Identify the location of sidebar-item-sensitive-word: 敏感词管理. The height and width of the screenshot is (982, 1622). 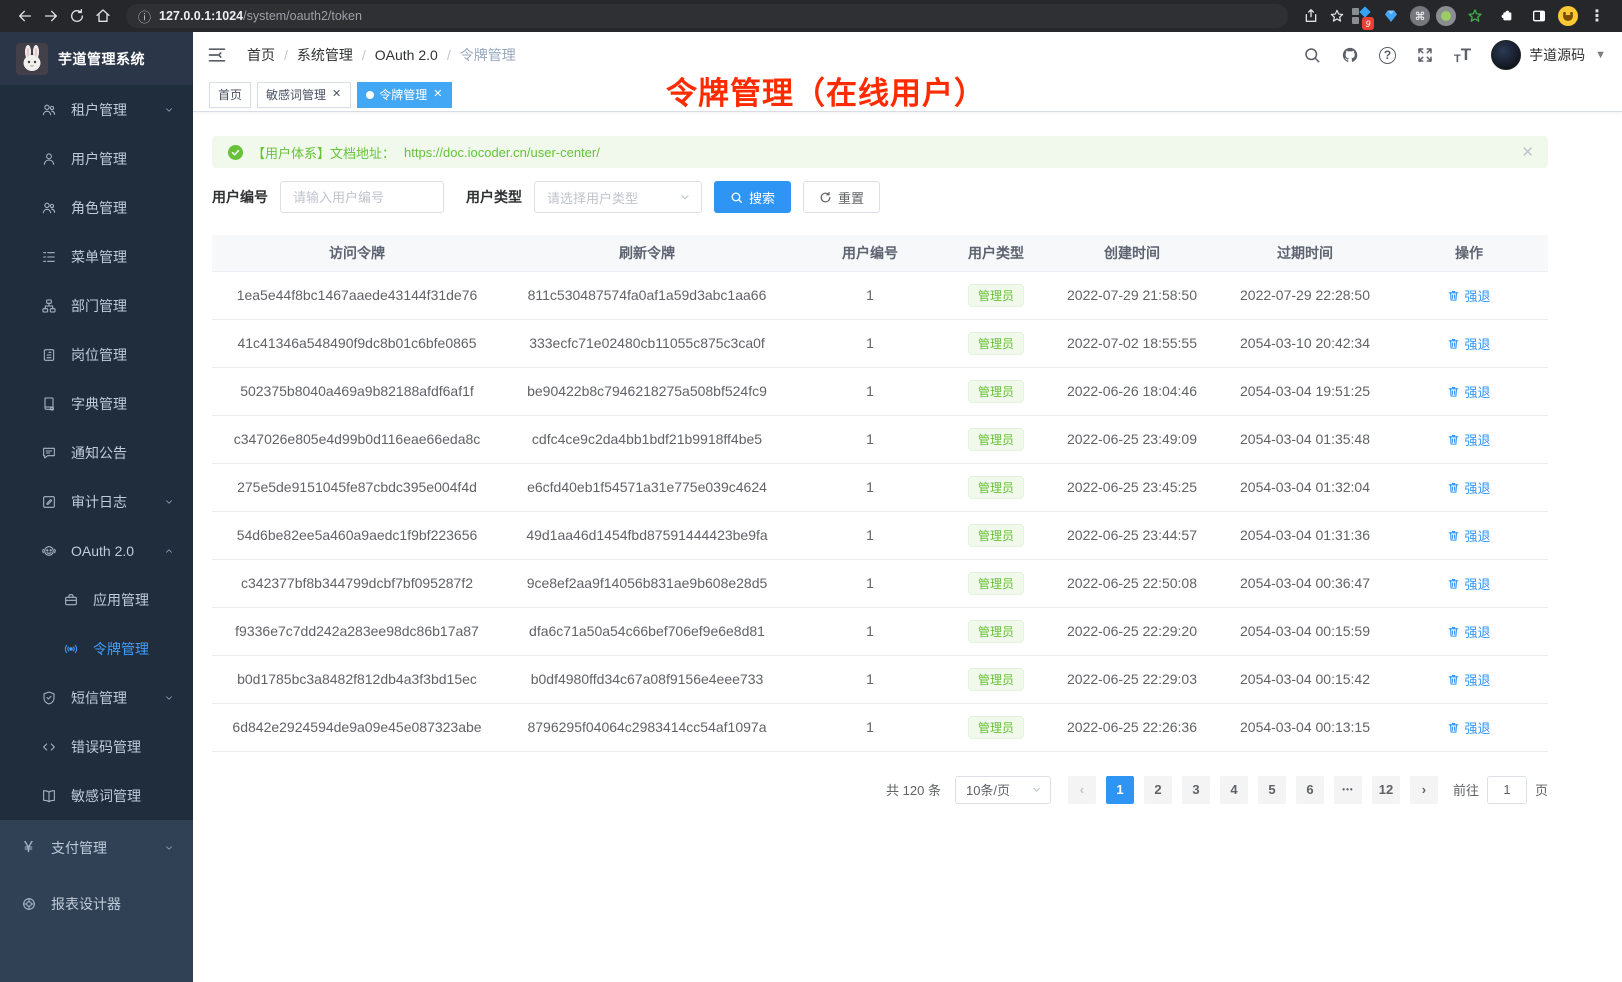
(96, 795).